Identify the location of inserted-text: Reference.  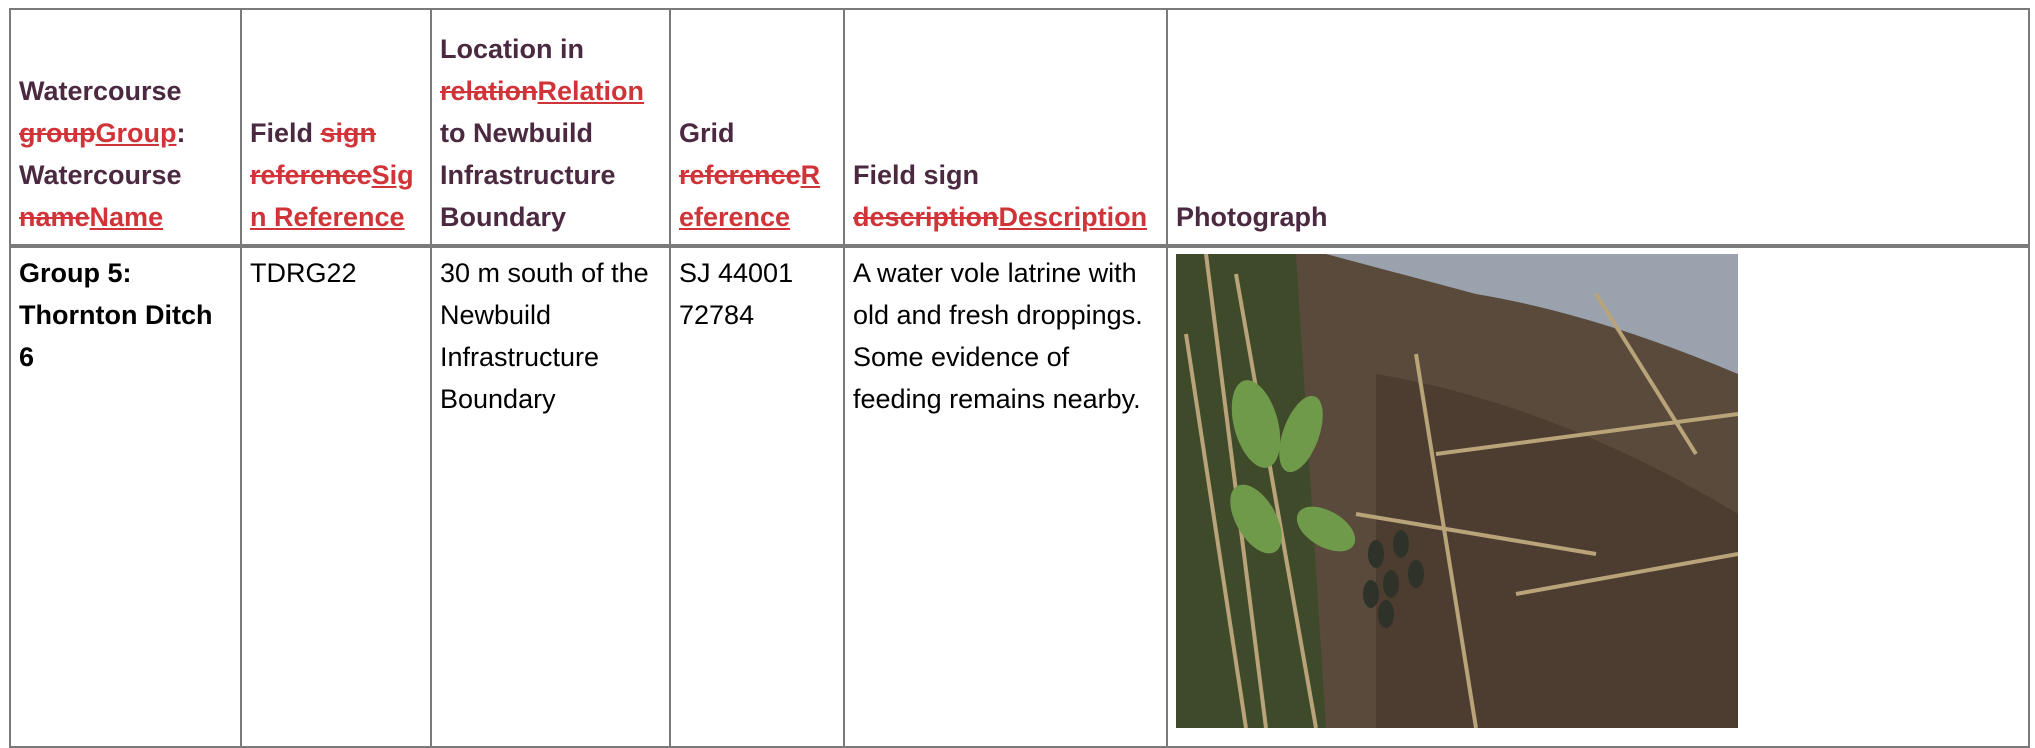
(750, 196).